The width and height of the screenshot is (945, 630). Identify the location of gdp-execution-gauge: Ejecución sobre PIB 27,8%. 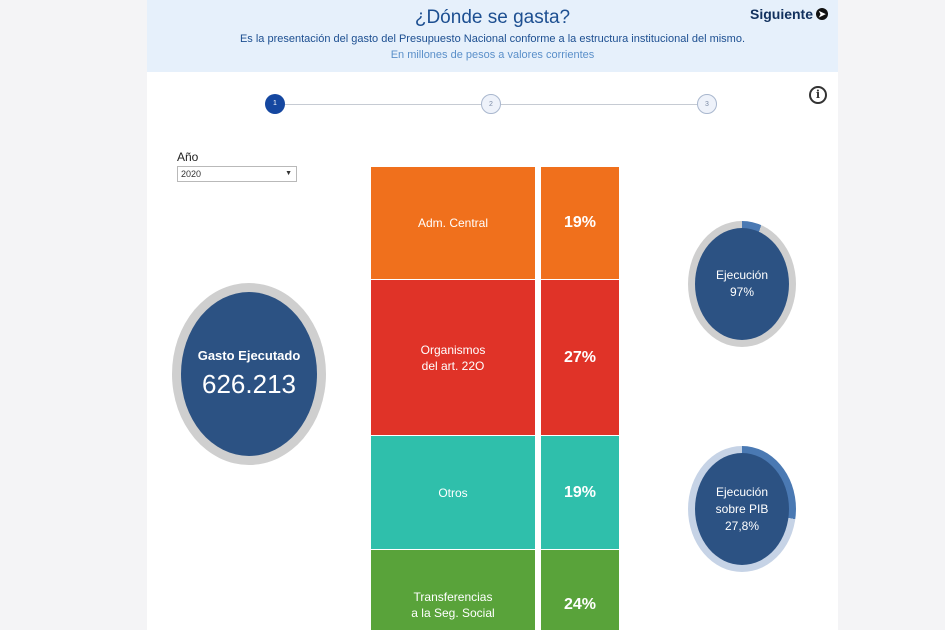
(742, 509).